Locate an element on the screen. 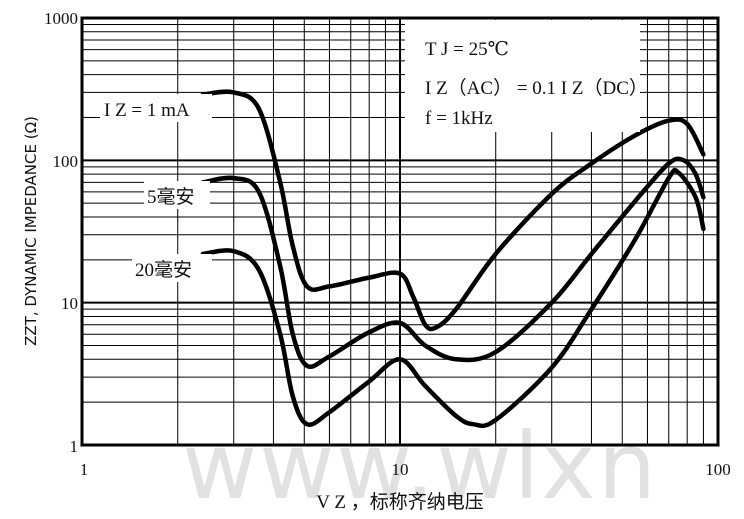 The width and height of the screenshot is (744, 519). series-label-5ma: 5毫安 is located at coordinates (171, 197).